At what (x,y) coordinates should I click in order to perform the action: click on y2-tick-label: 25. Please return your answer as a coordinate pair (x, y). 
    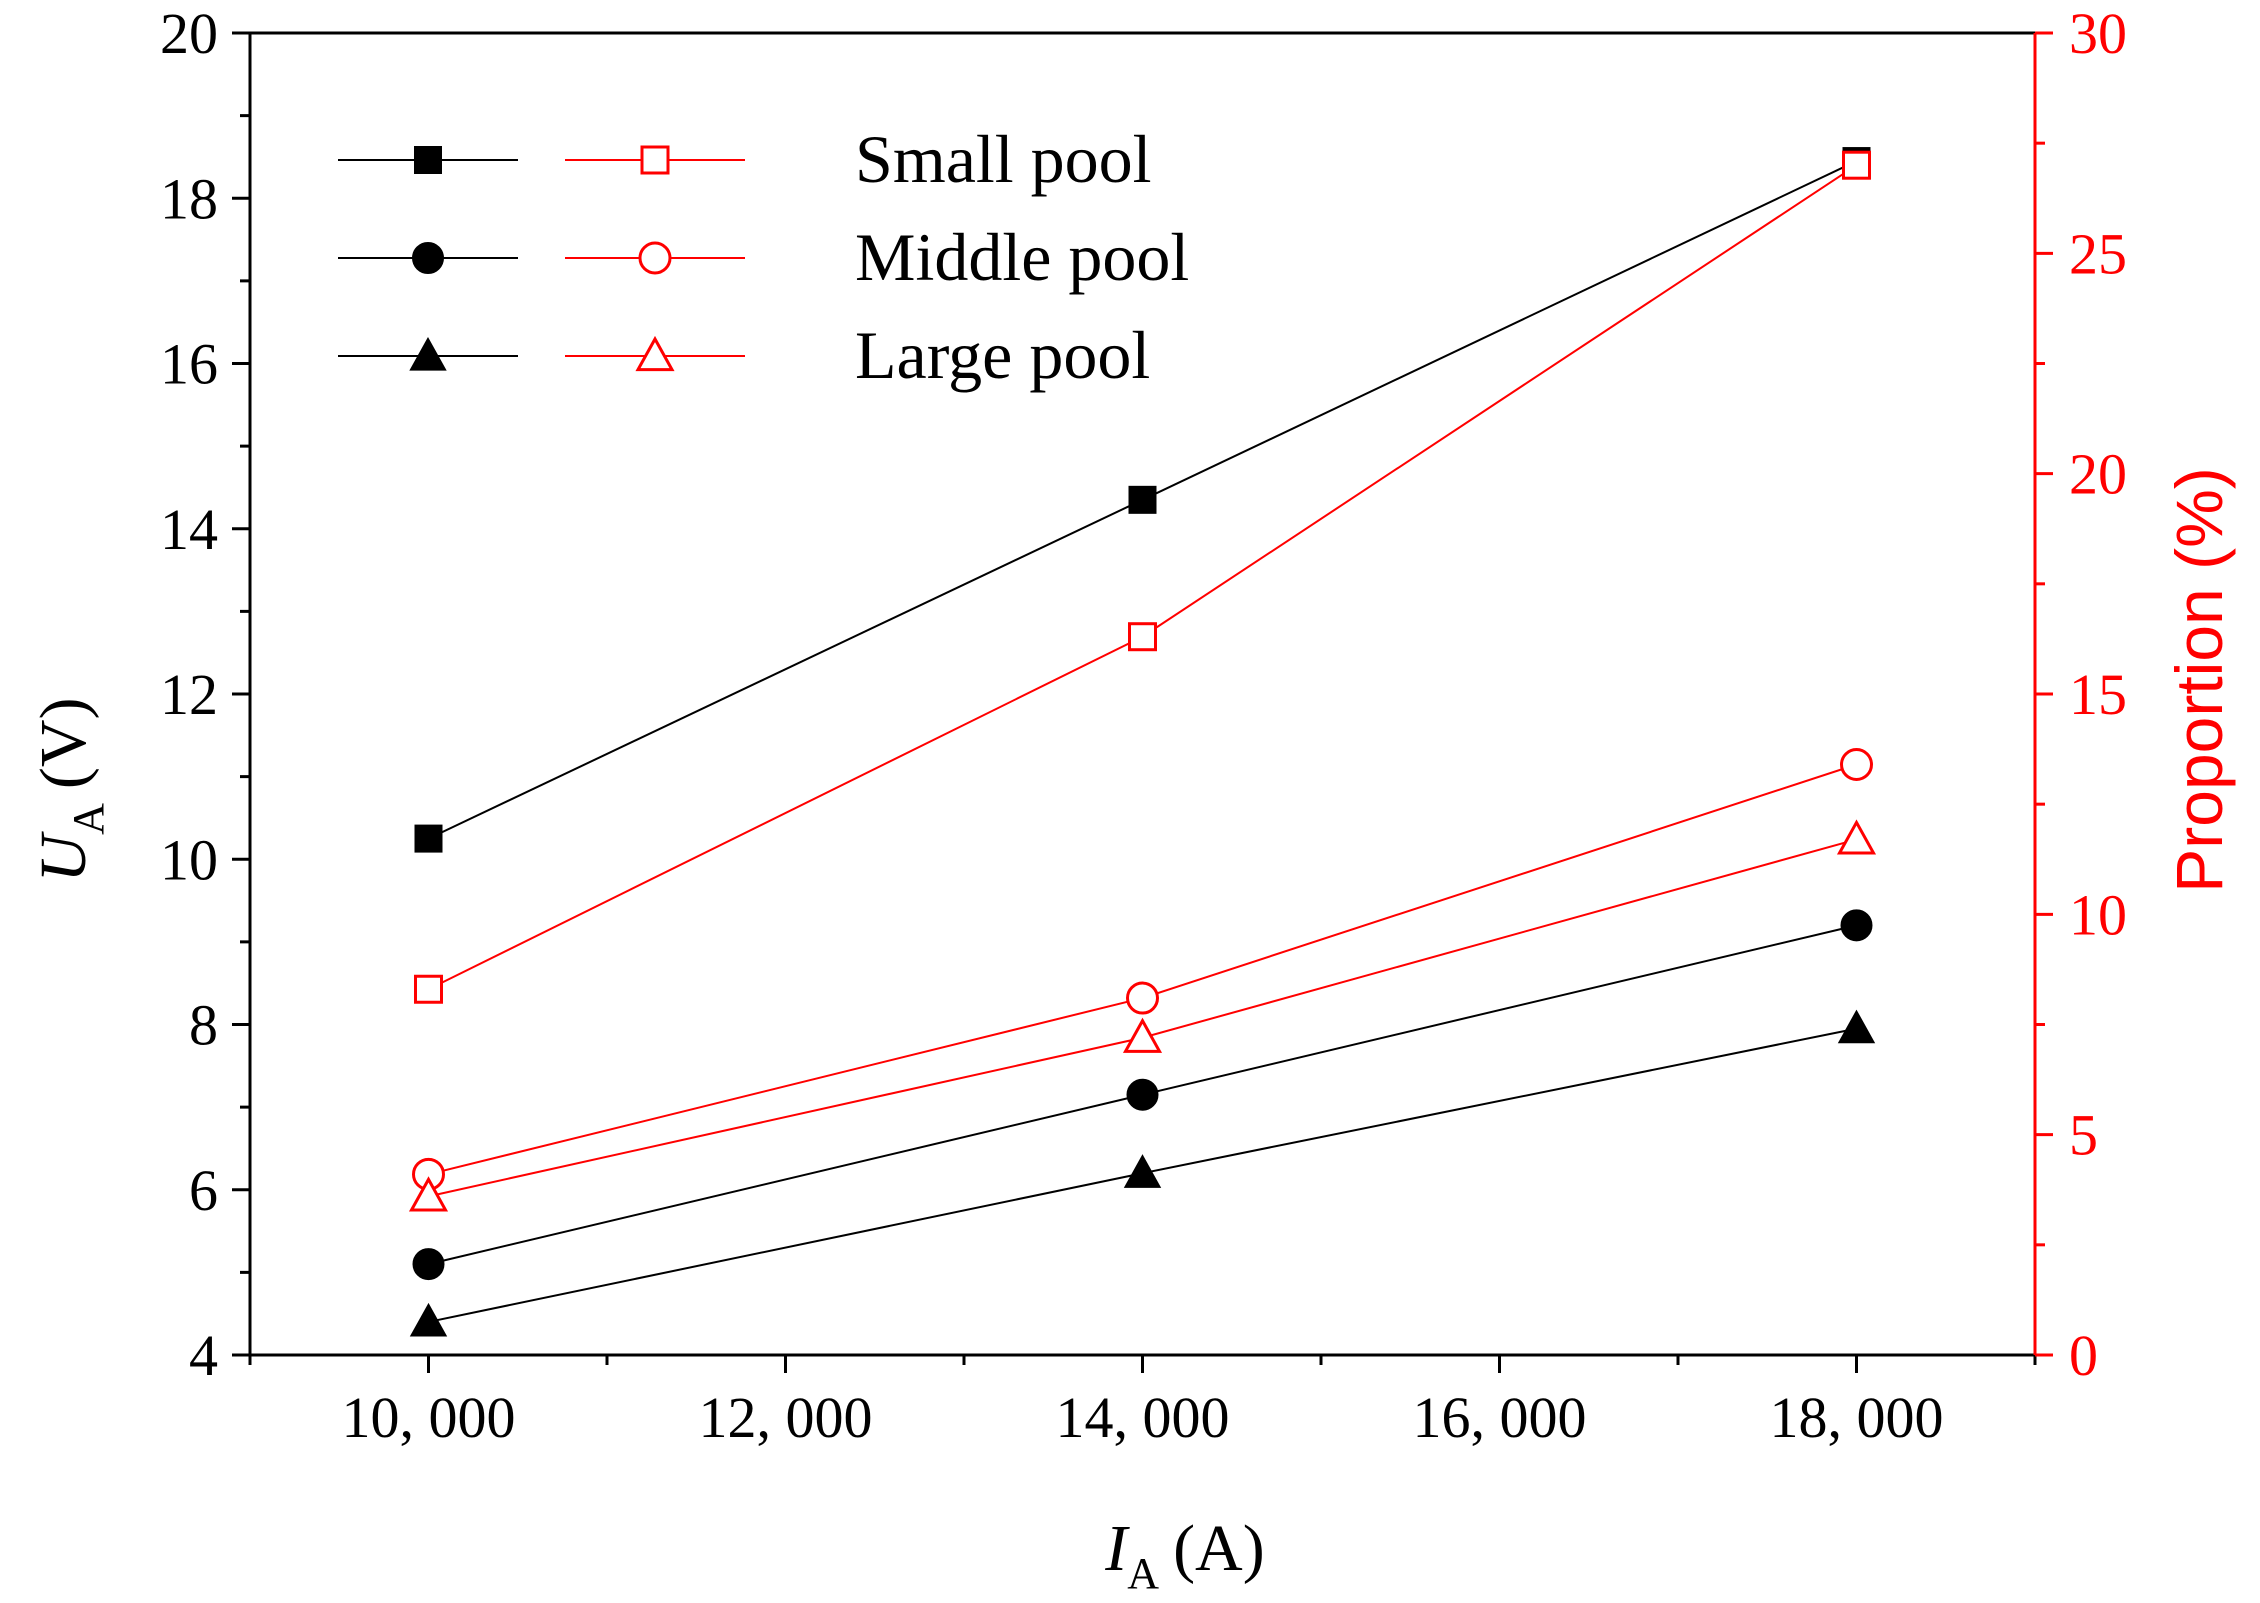
    Looking at the image, I should click on (2098, 253).